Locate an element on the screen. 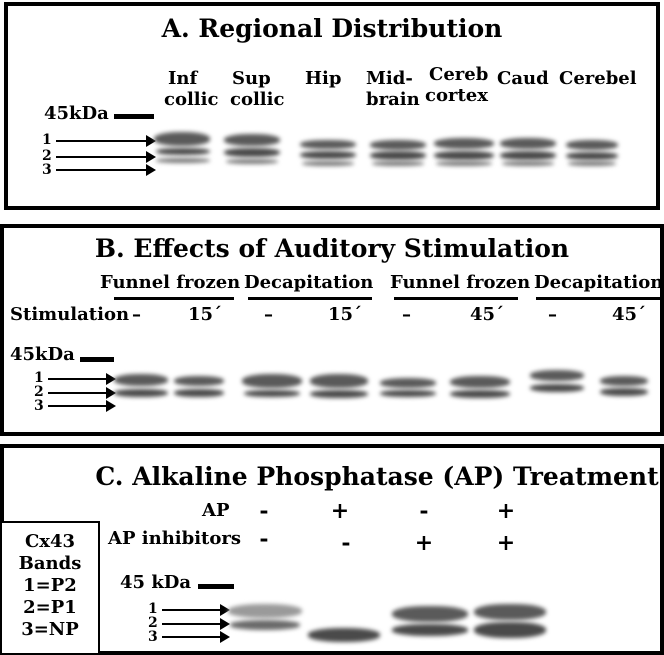  panel-b-group-2: Decapitation is located at coordinates (309, 282).